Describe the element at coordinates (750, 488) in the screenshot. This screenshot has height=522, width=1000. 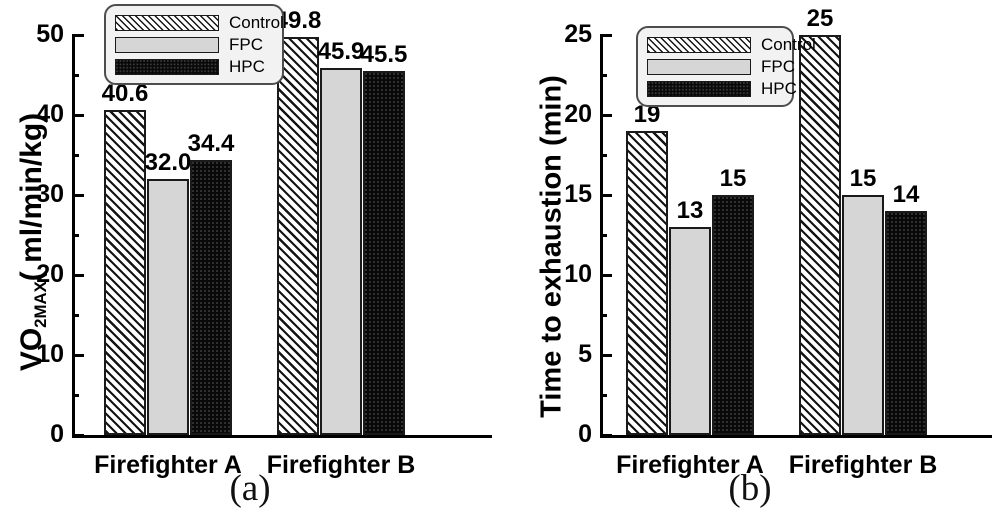
I see `panel-caption-b: (b)` at that location.